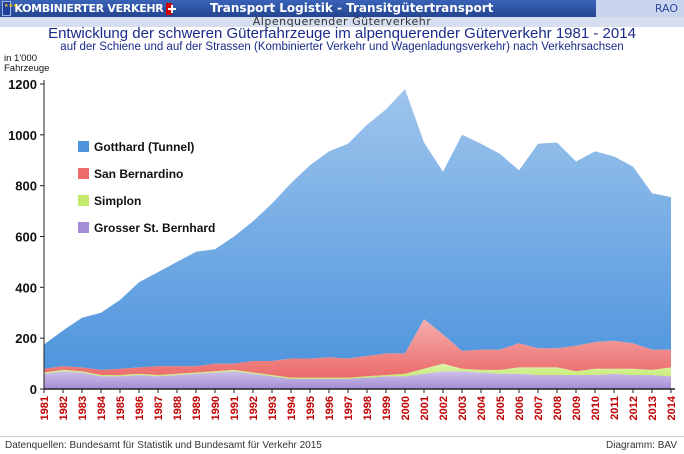 This screenshot has width=684, height=454. I want to click on section-title: Alpenquerender Güterverkehr, so click(342, 21).